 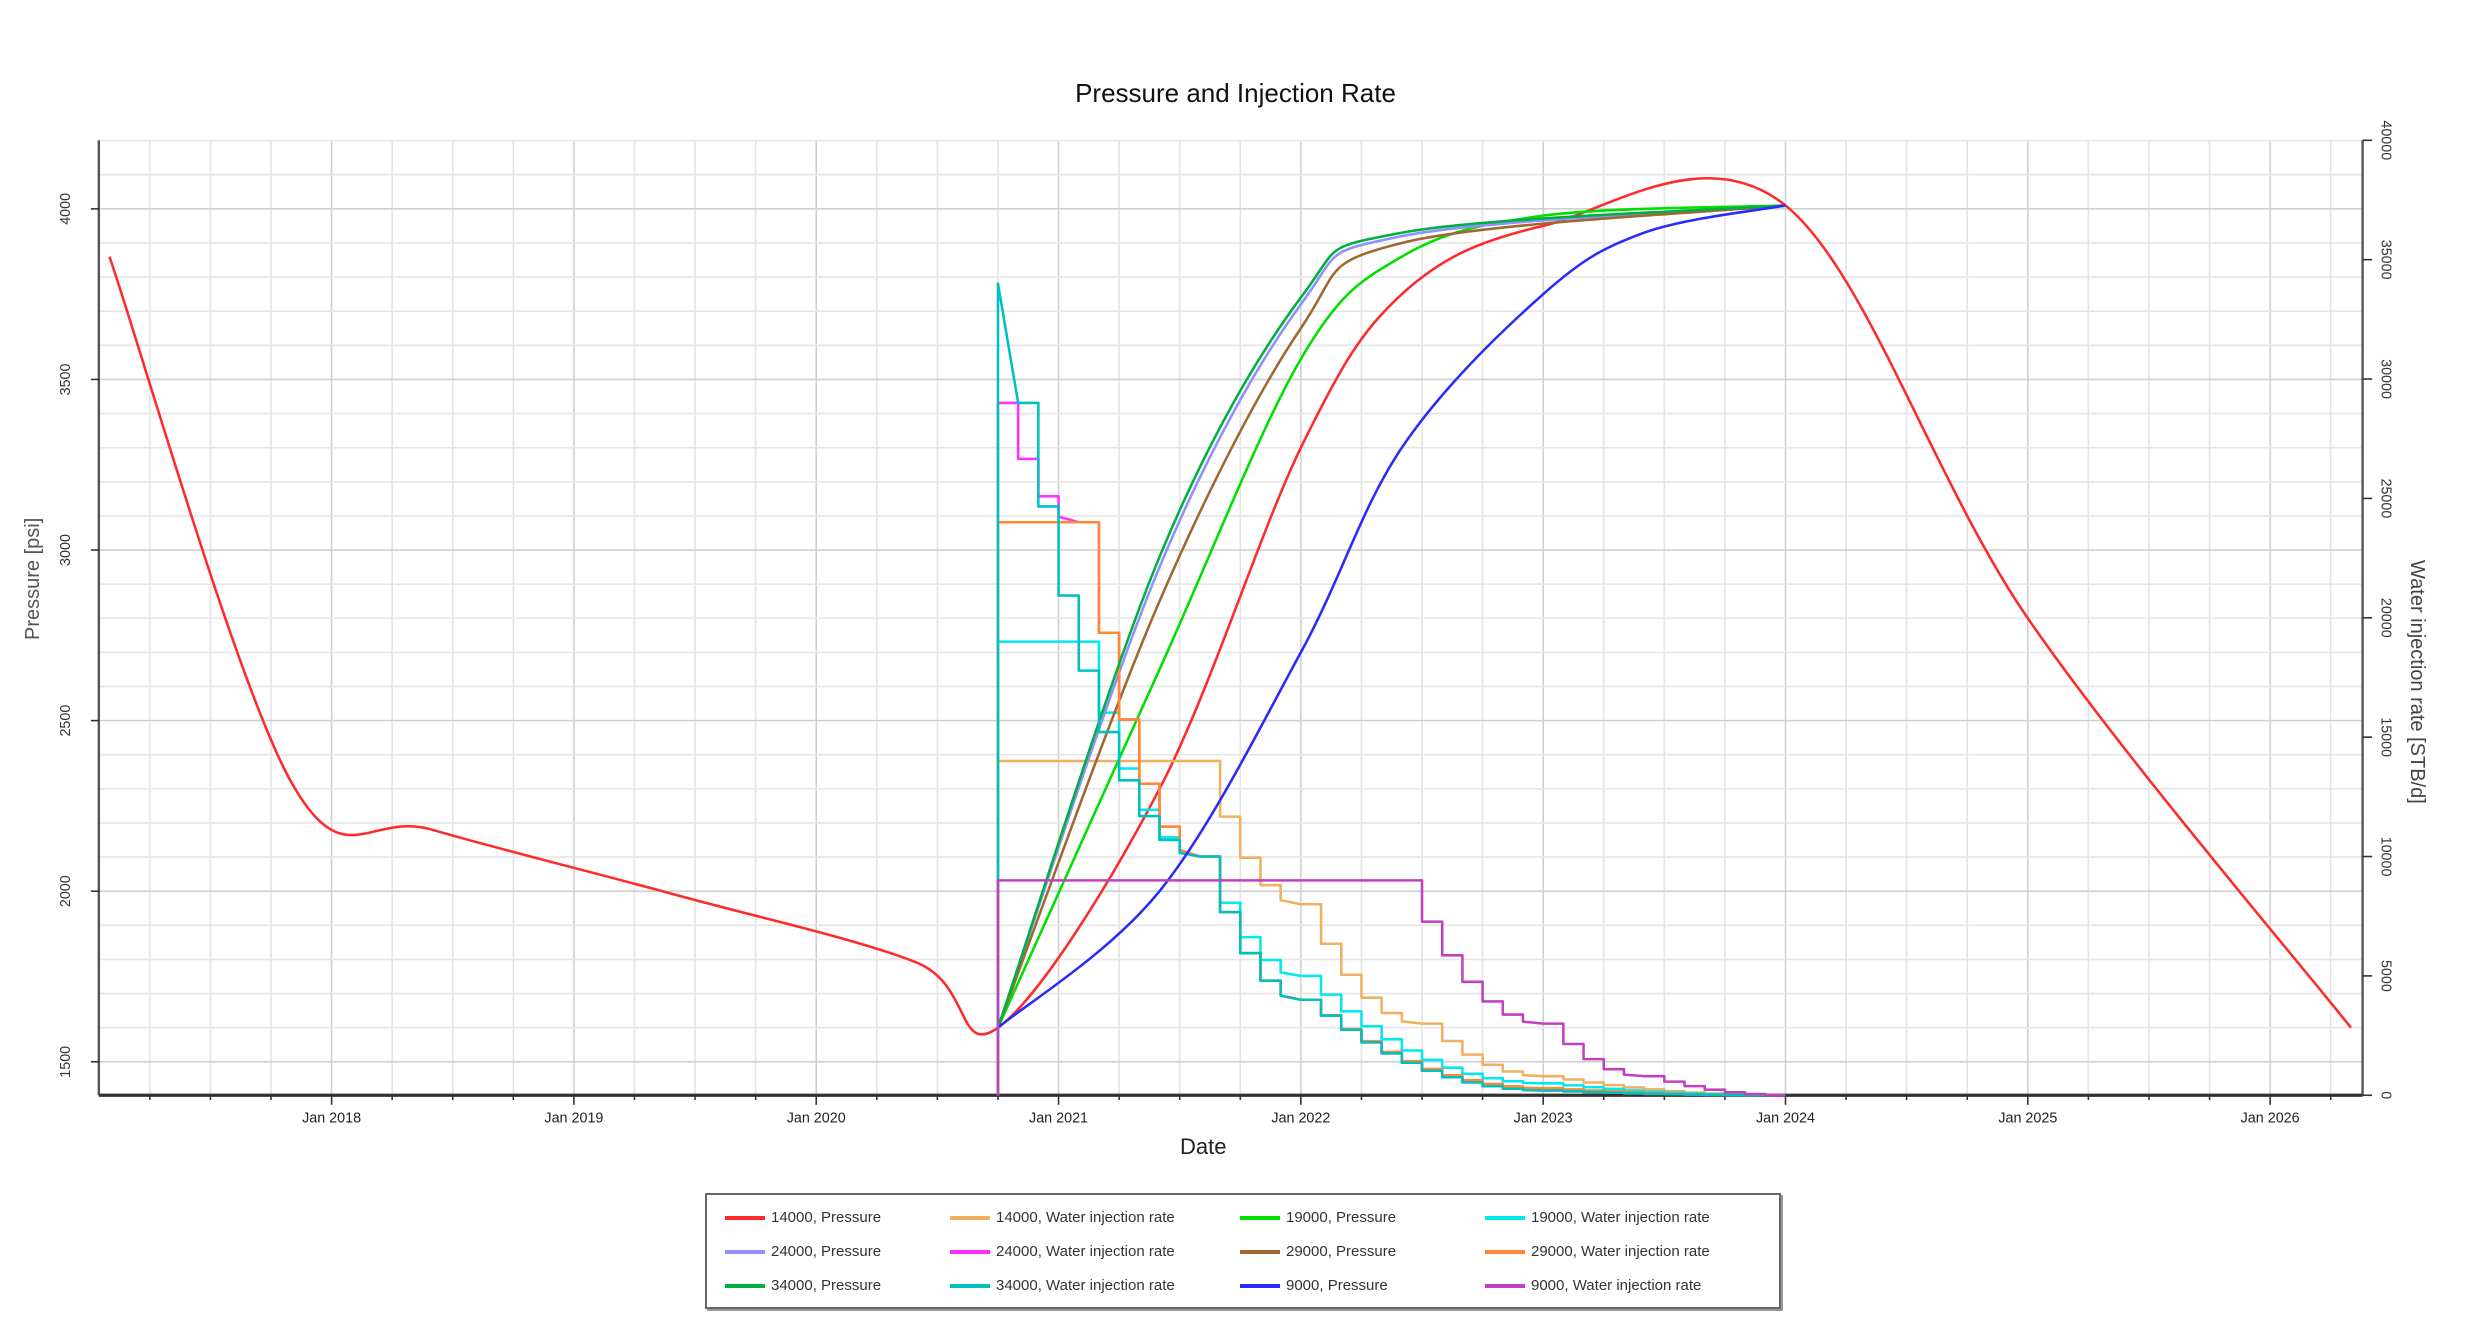 I want to click on svg-text: 20000, so click(x=2386, y=618).